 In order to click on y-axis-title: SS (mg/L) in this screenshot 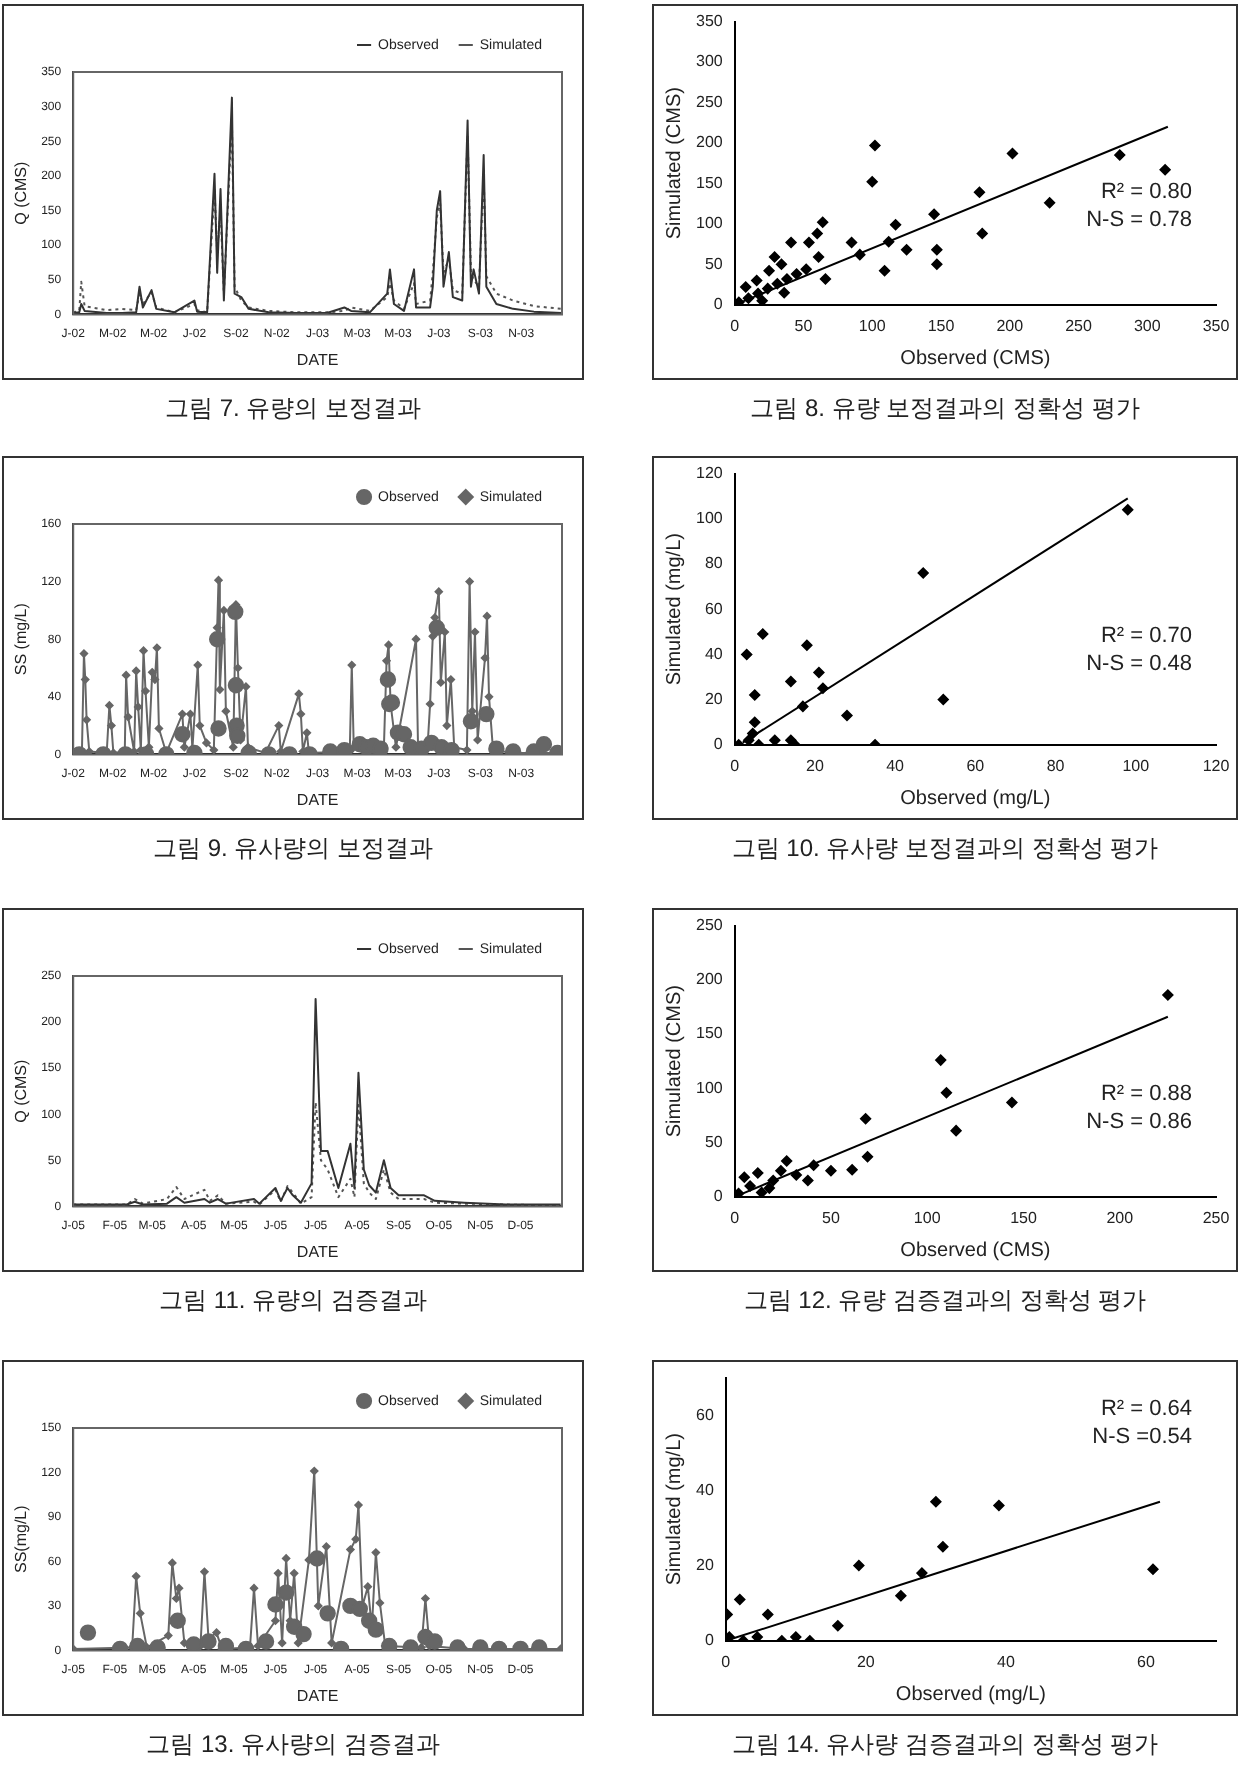, I will do `click(21, 639)`.